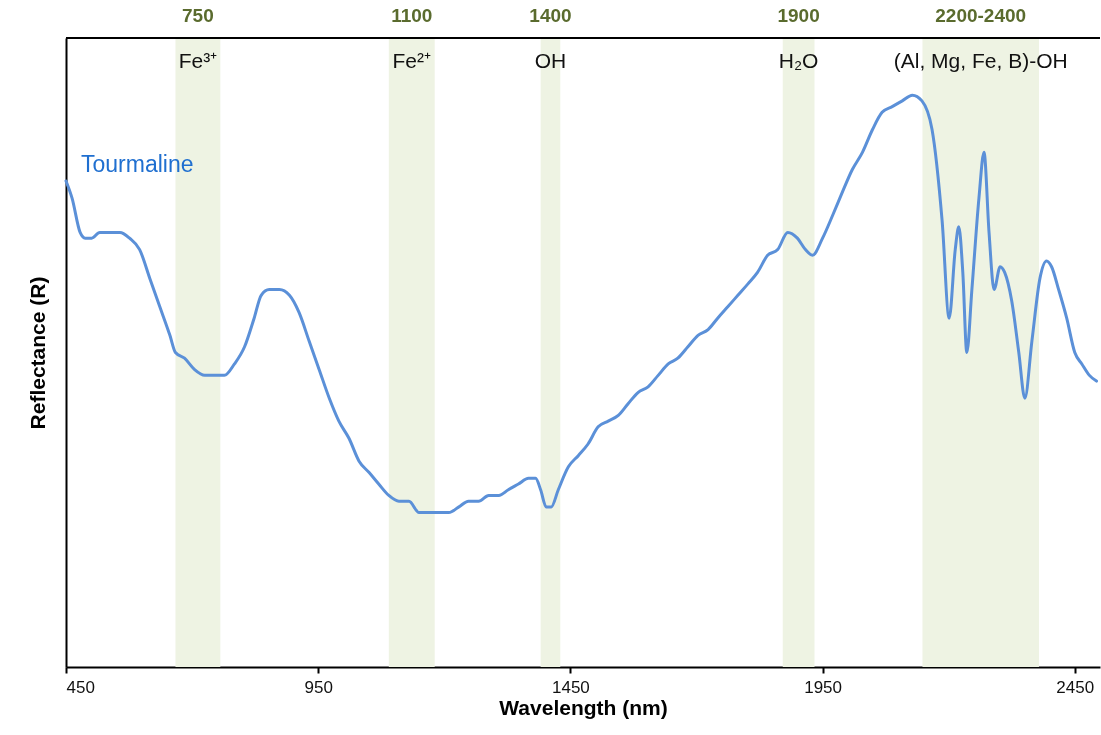 The image size is (1101, 735). What do you see at coordinates (798, 60) in the screenshot?
I see `text: H₂O` at bounding box center [798, 60].